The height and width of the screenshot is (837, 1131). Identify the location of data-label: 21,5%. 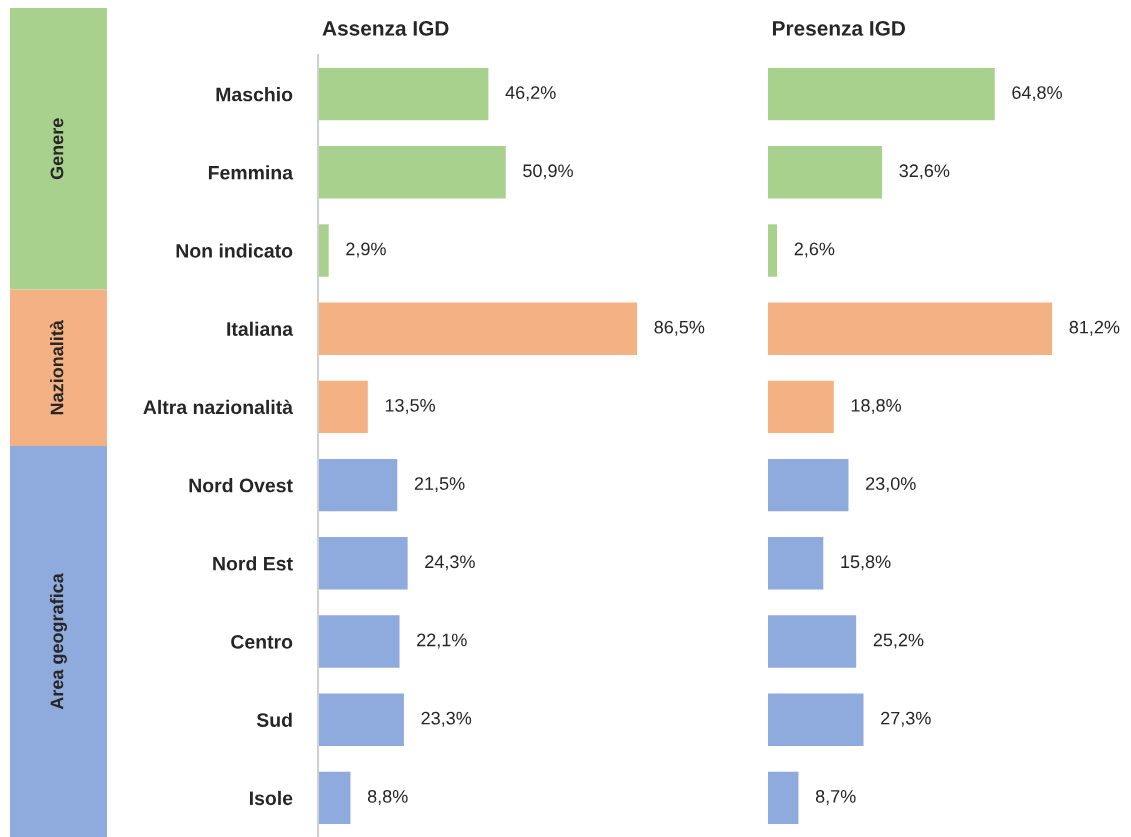
(439, 485).